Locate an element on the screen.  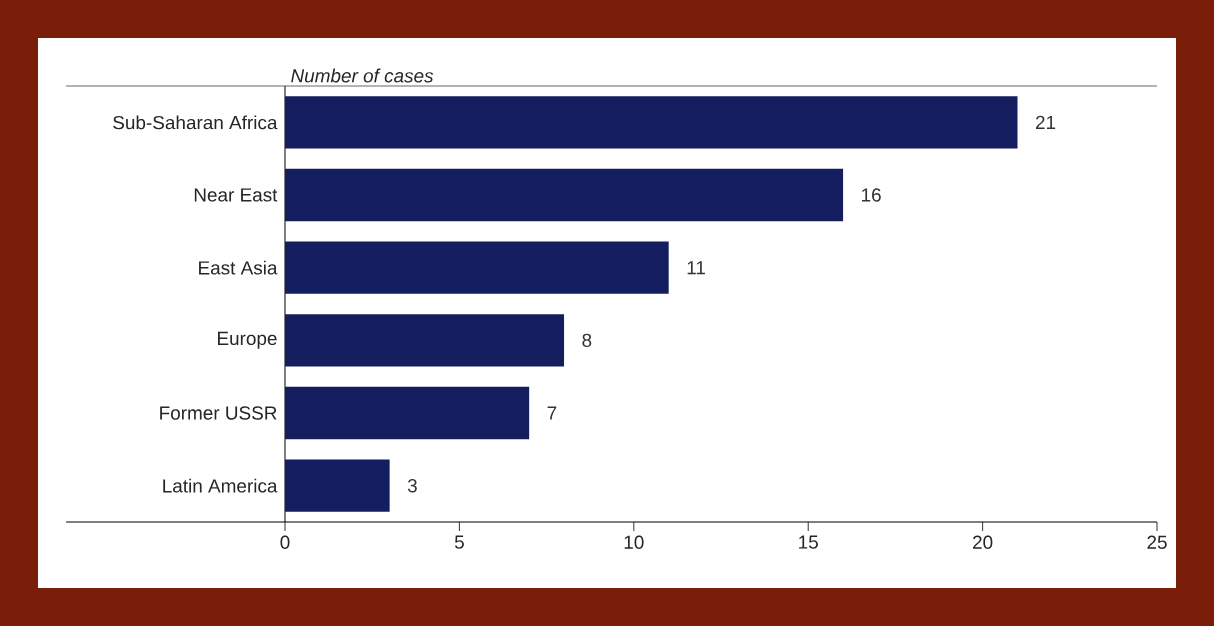
y-tick-label: Europe is located at coordinates (247, 340).